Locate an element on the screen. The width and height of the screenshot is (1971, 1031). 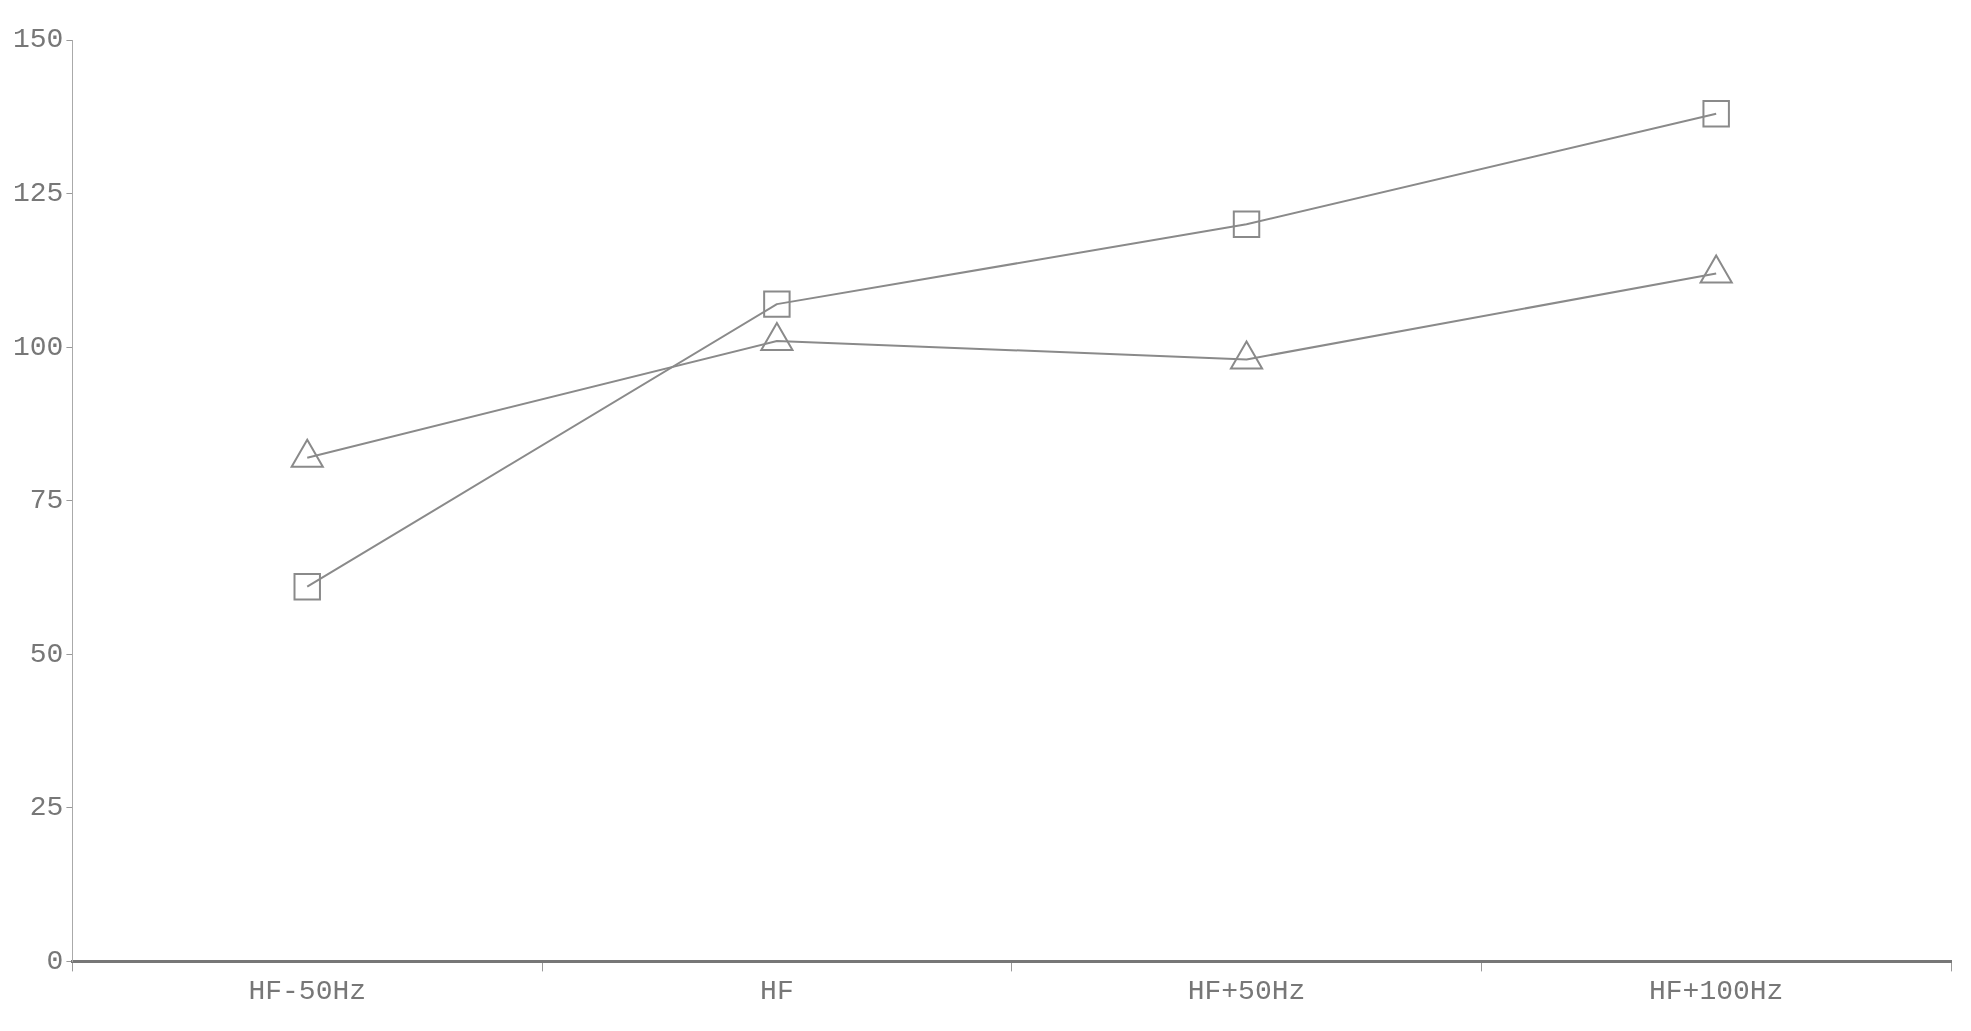
y-tick-label: 100 is located at coordinates (38, 347).